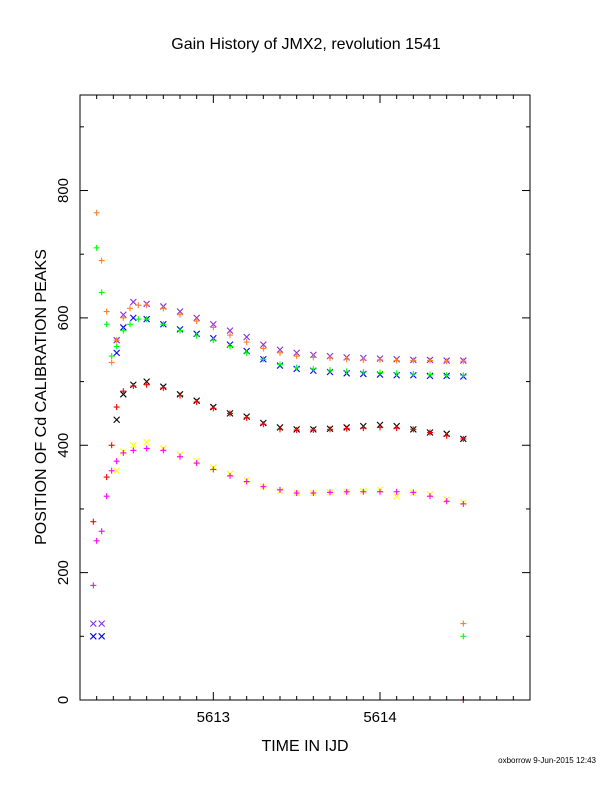 This screenshot has height=792, width=612. I want to click on y-tick-label: 200, so click(63, 572).